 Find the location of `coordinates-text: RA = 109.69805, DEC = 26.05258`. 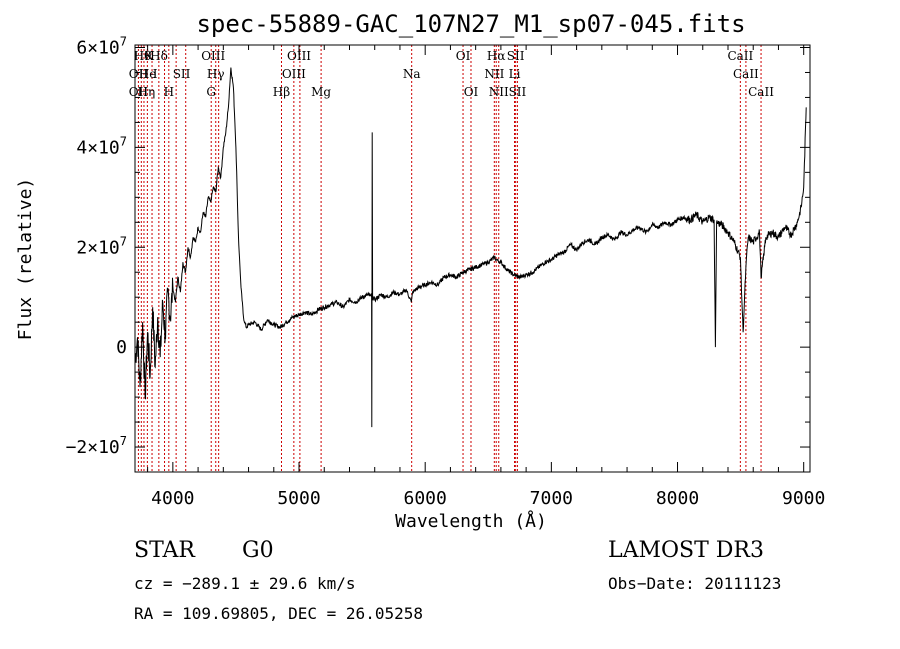

coordinates-text: RA = 109.69805, DEC = 26.05258 is located at coordinates (278, 613).